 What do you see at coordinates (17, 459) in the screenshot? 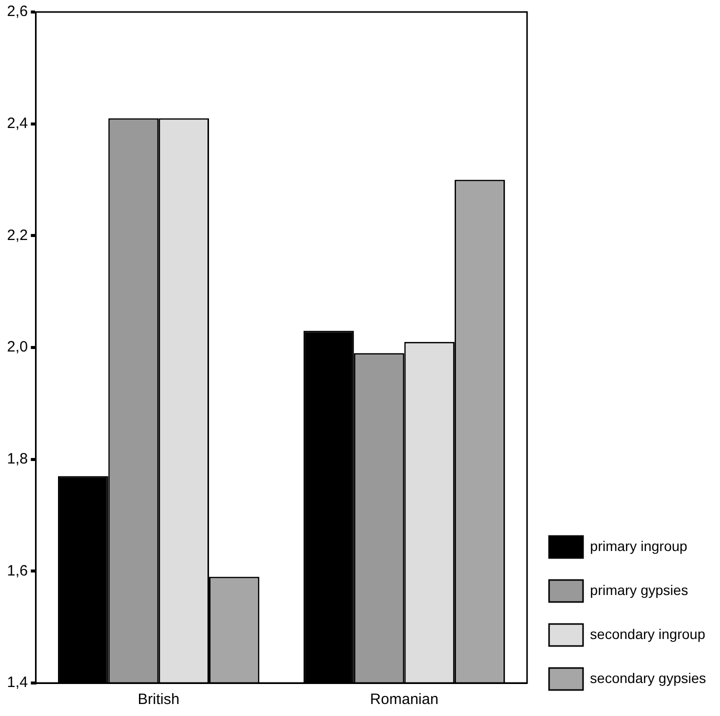
I see `y-tick-label: 1,8` at bounding box center [17, 459].